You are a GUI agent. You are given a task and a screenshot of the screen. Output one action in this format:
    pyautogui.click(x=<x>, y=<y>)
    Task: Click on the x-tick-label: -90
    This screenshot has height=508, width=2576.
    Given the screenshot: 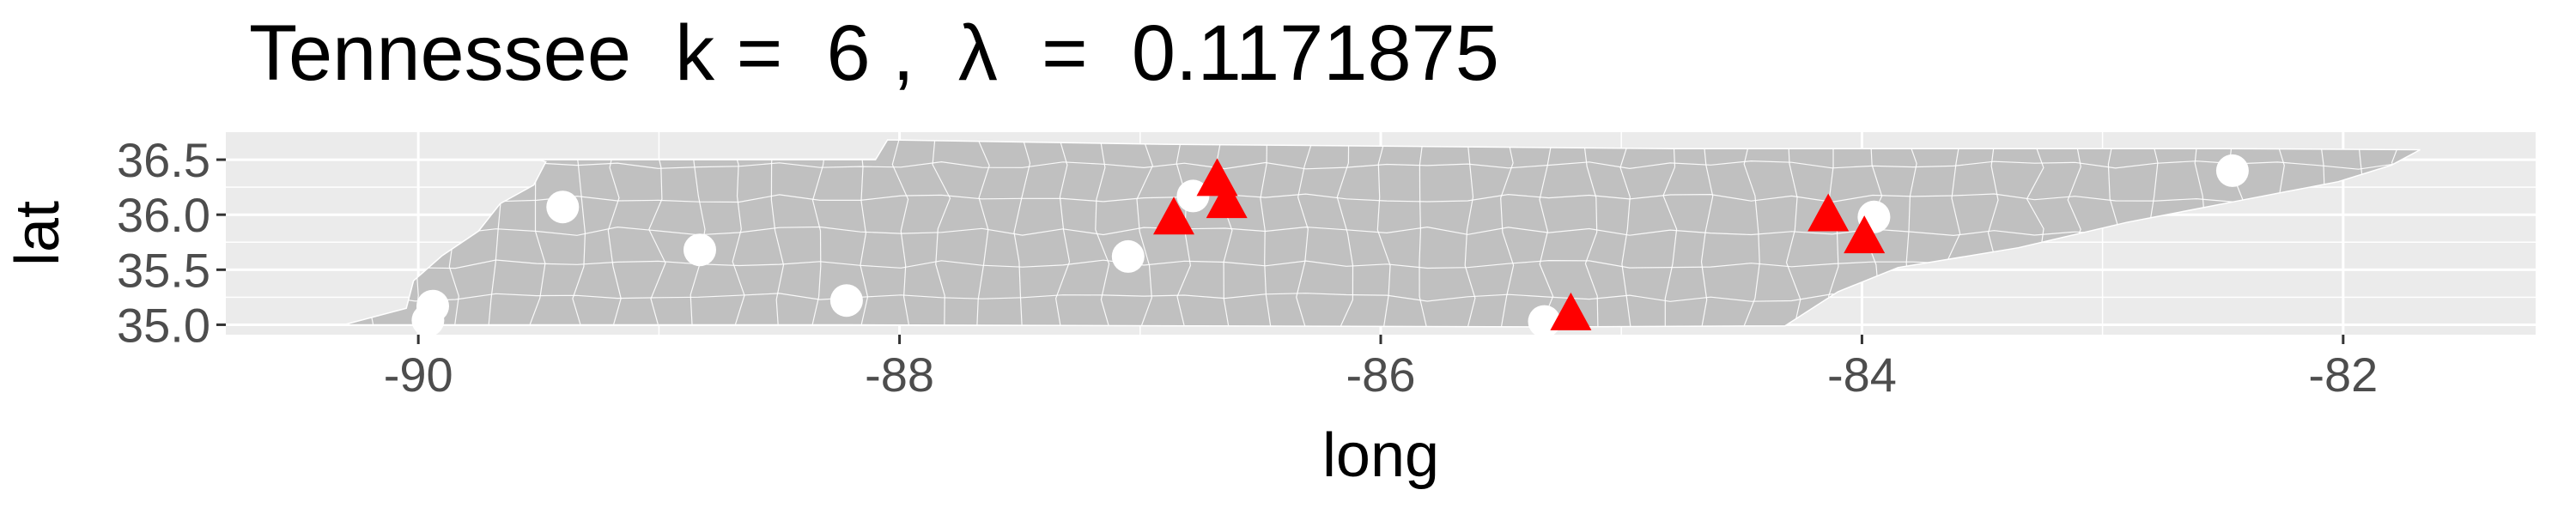 What is the action you would take?
    pyautogui.click(x=419, y=375)
    